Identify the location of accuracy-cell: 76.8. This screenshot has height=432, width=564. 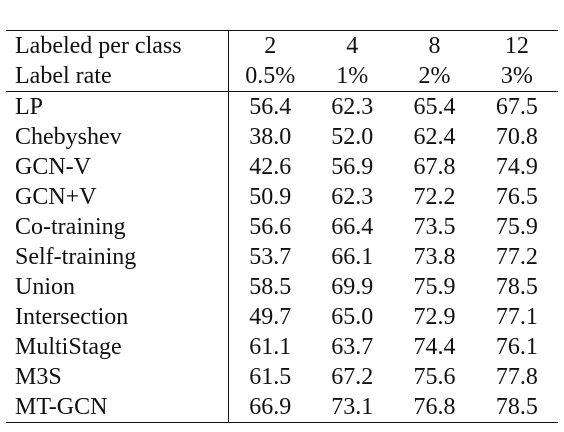
(434, 407).